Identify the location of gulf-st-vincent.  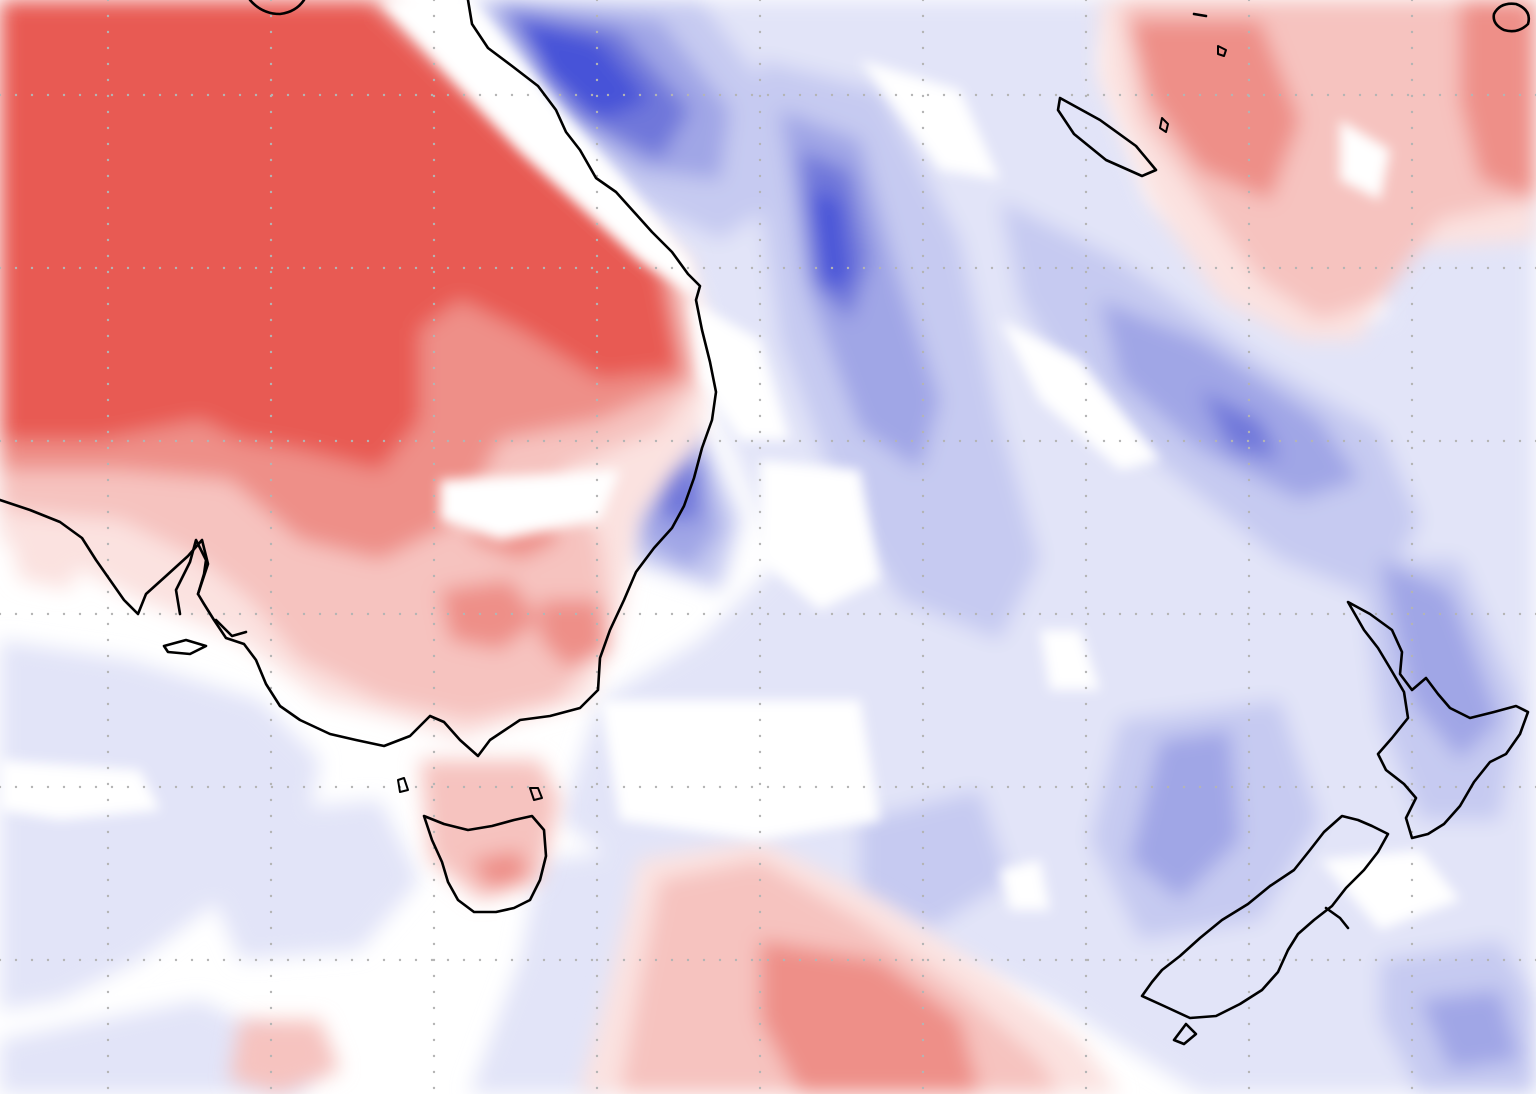
(231, 628).